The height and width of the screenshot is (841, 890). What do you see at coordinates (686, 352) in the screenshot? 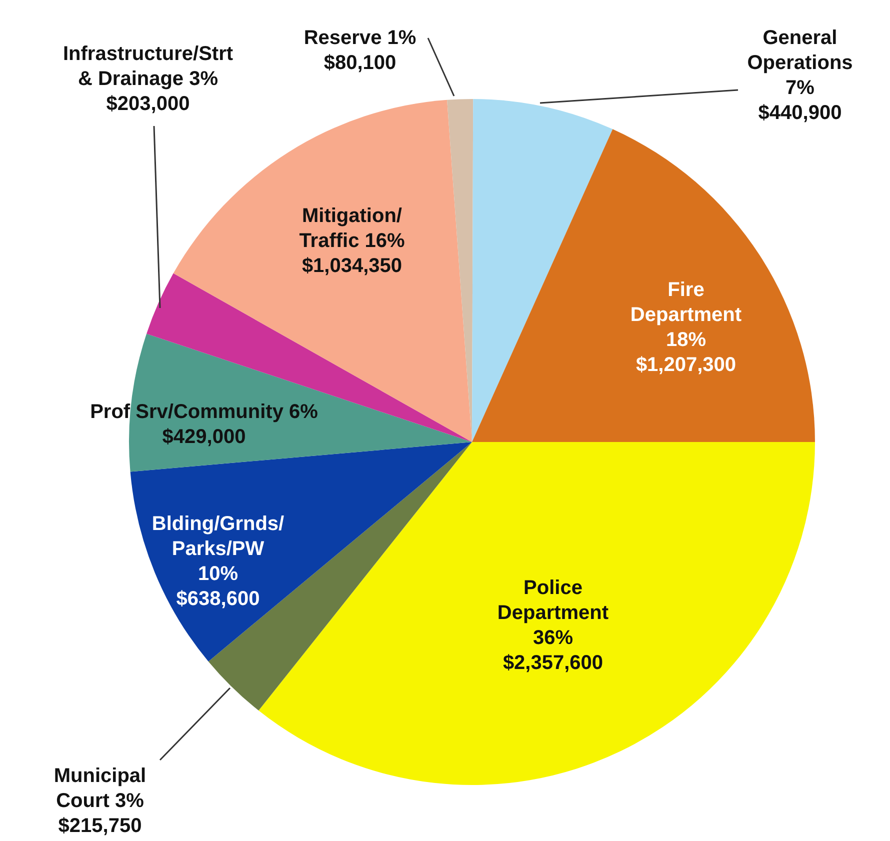
I see `data-label: 18% $1,207,300` at bounding box center [686, 352].